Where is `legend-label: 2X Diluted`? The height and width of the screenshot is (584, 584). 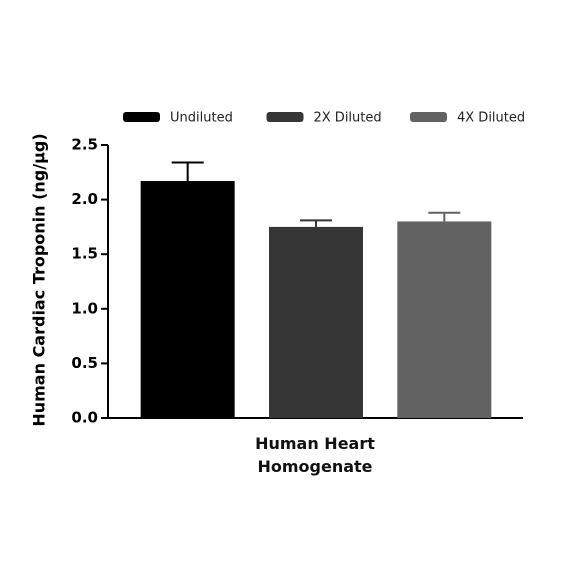
legend-label: 2X Diluted is located at coordinates (348, 118).